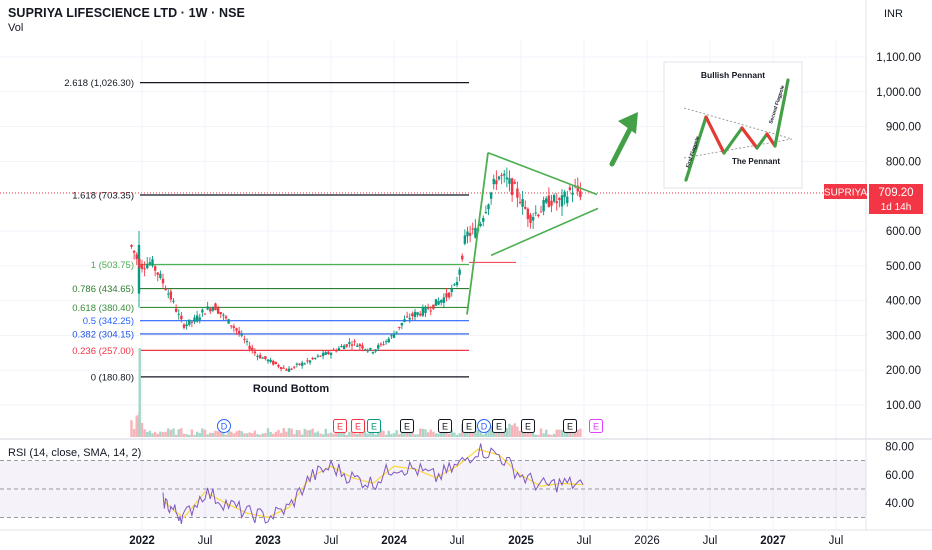 This screenshot has height=550, width=932. I want to click on symbol-title: SUPRIYA LIFESCIENCE LTD · 1W · NSE, so click(126, 13).